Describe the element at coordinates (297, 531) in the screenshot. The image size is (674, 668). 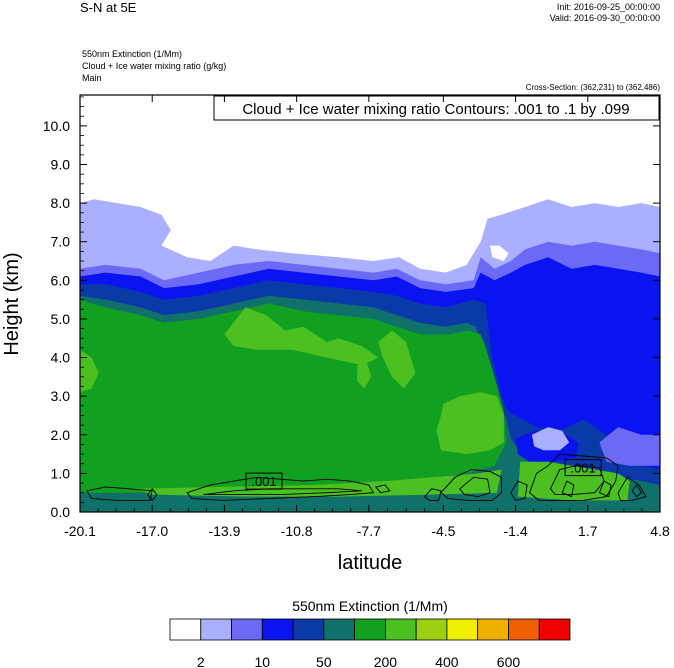
I see `x-tick-label-3: -10.8` at that location.